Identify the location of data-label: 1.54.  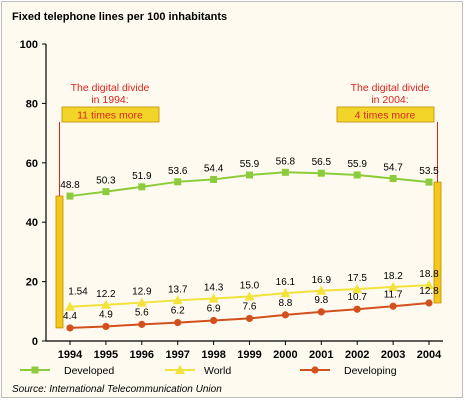
(78, 292).